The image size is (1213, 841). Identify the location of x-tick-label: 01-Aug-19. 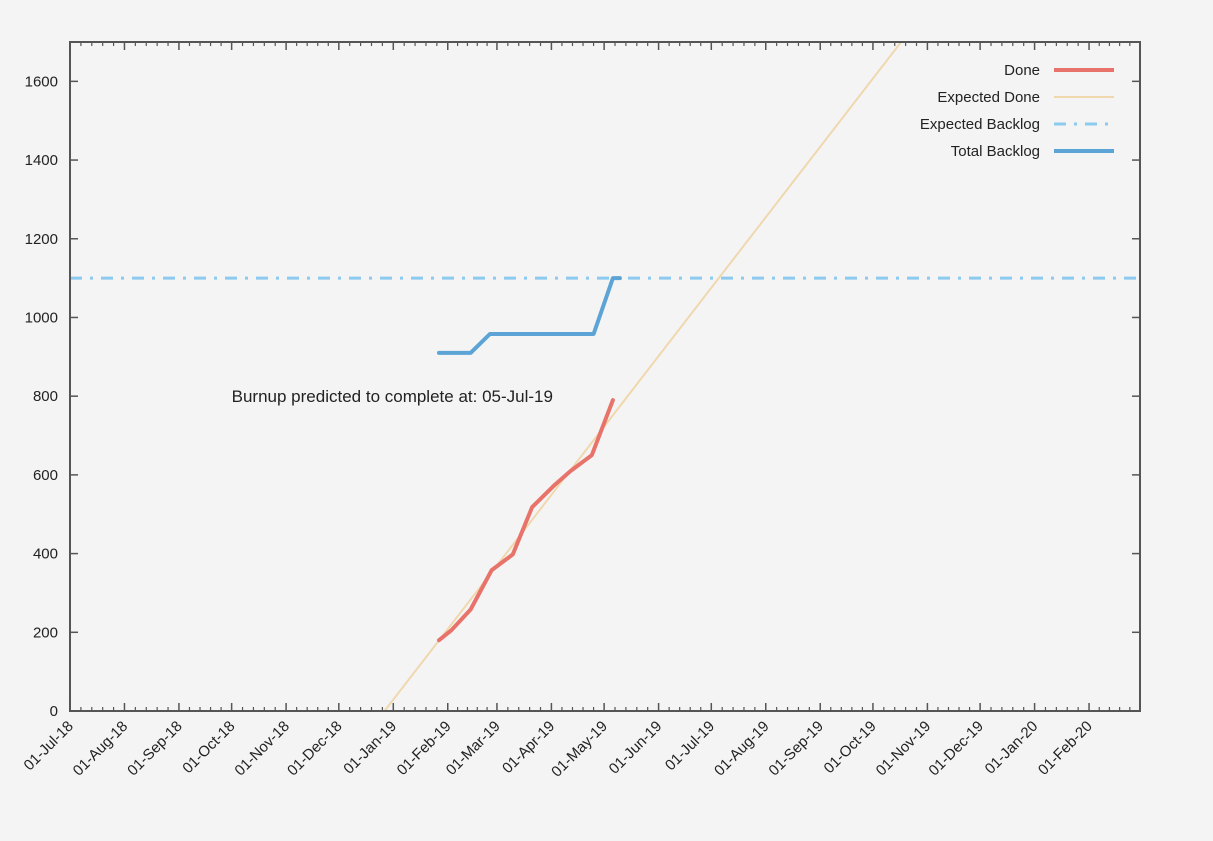
(742, 749).